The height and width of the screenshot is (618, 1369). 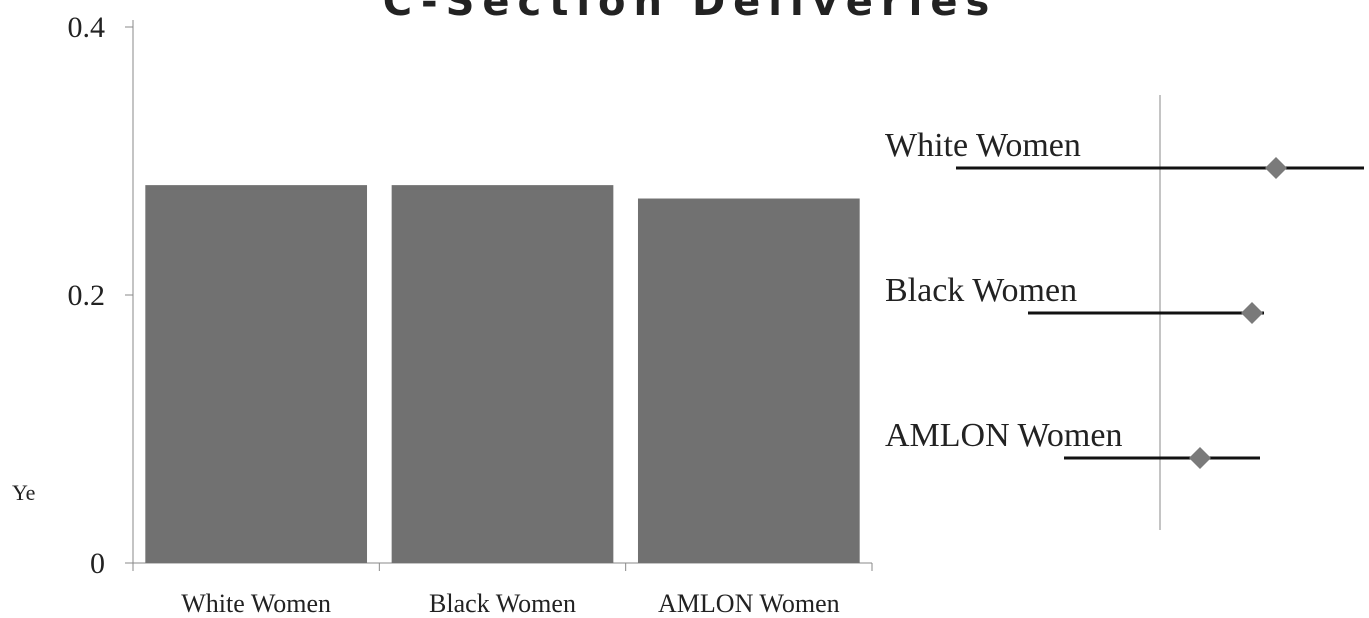 What do you see at coordinates (983, 145) in the screenshot?
I see `row-label: White Women` at bounding box center [983, 145].